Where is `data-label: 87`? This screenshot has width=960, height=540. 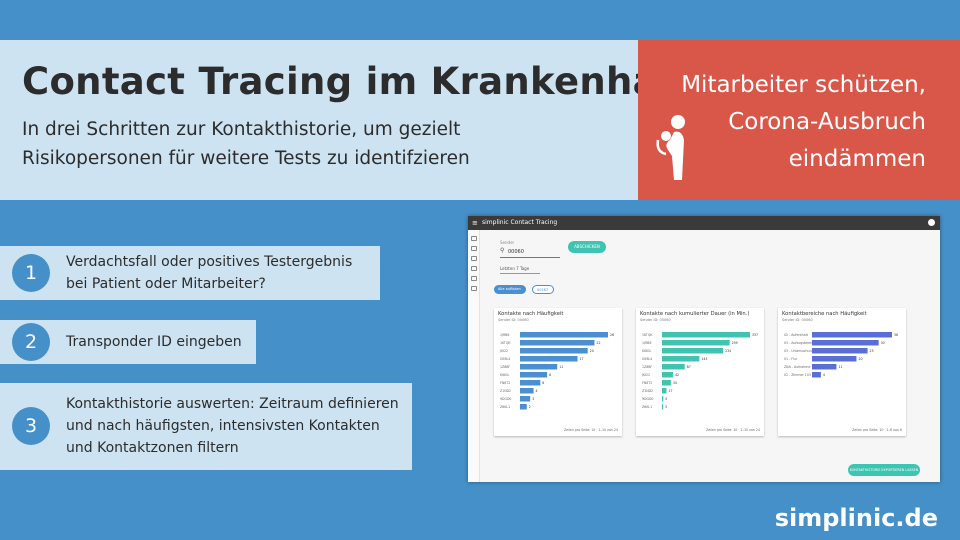 data-label: 87 is located at coordinates (689, 367).